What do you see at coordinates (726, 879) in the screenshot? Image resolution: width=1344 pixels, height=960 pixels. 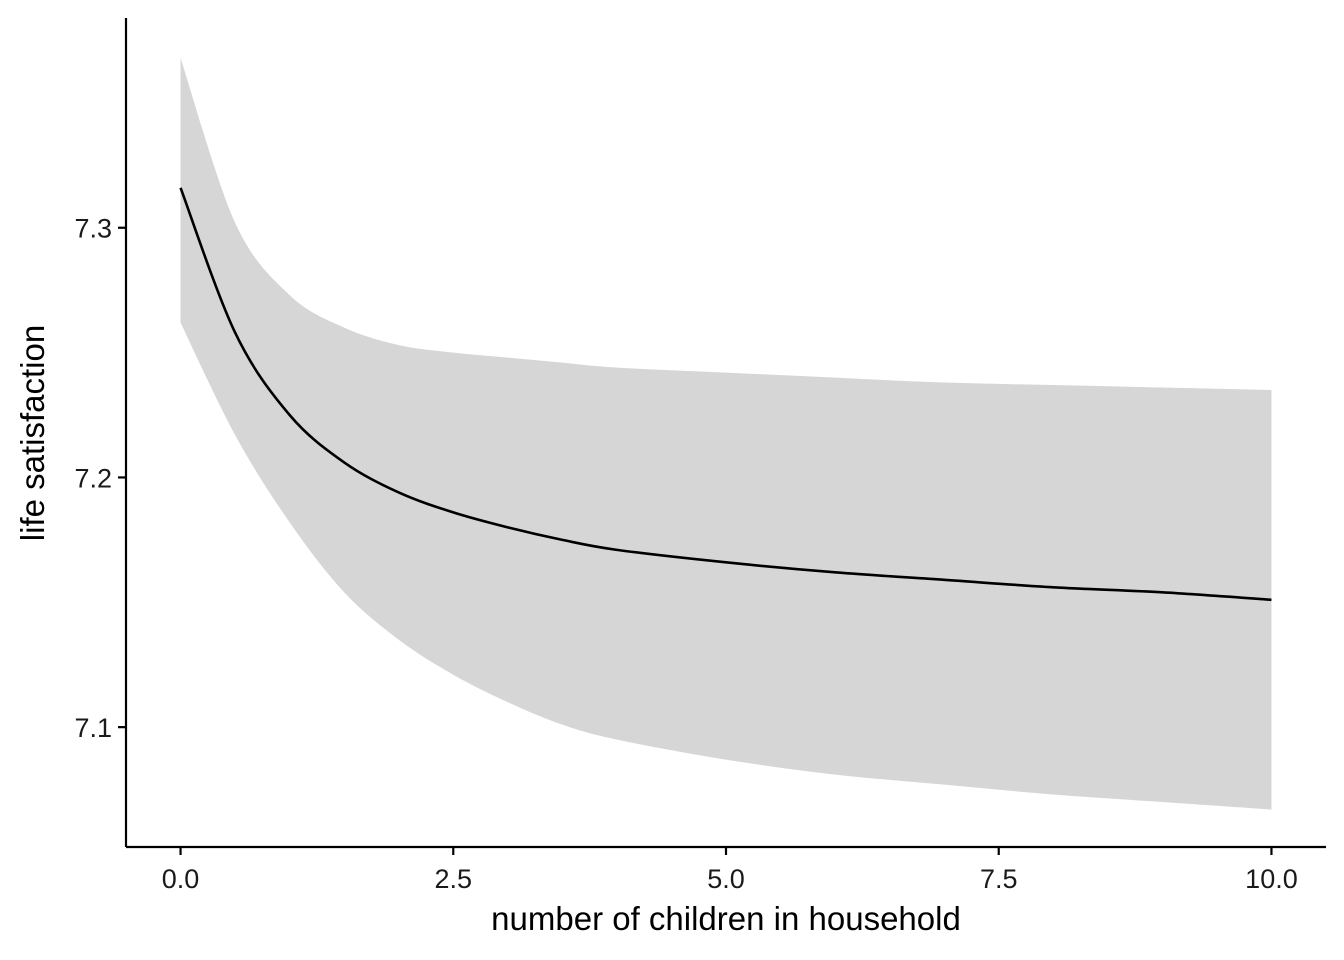 I see `x-tick-label: 5.0` at bounding box center [726, 879].